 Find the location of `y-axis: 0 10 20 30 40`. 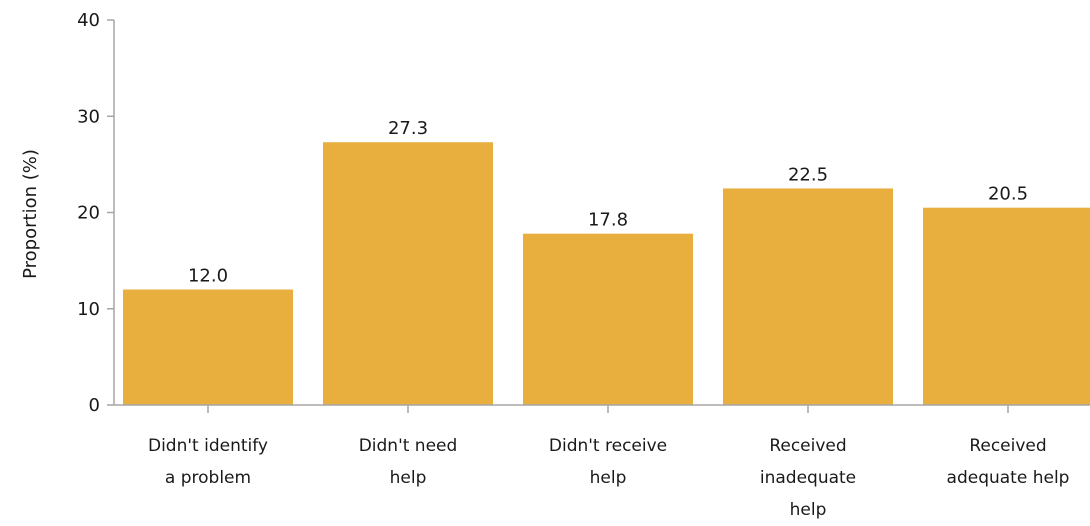

y-axis: 0 10 20 30 40 is located at coordinates (96, 213).